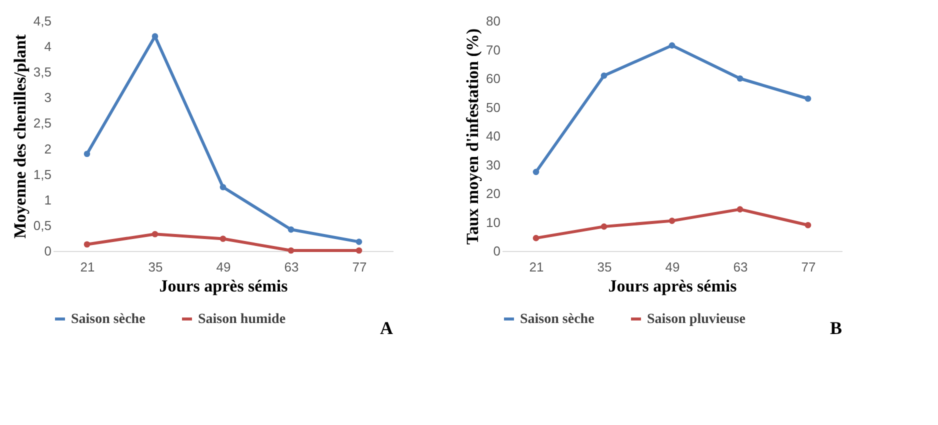  Describe the element at coordinates (493, 21) in the screenshot. I see `y-tick-label: 80` at that location.